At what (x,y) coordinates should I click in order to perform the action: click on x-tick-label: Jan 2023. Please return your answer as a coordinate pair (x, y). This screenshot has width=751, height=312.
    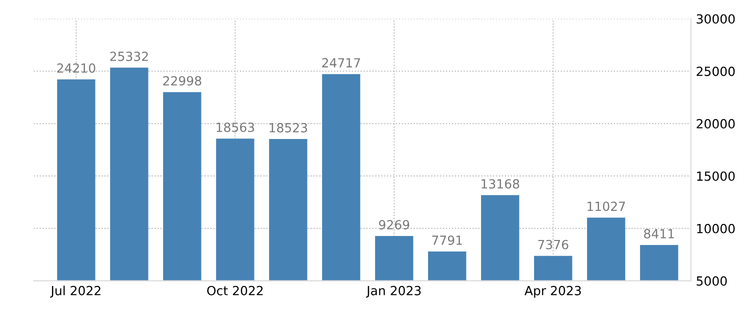
    Looking at the image, I should click on (393, 292).